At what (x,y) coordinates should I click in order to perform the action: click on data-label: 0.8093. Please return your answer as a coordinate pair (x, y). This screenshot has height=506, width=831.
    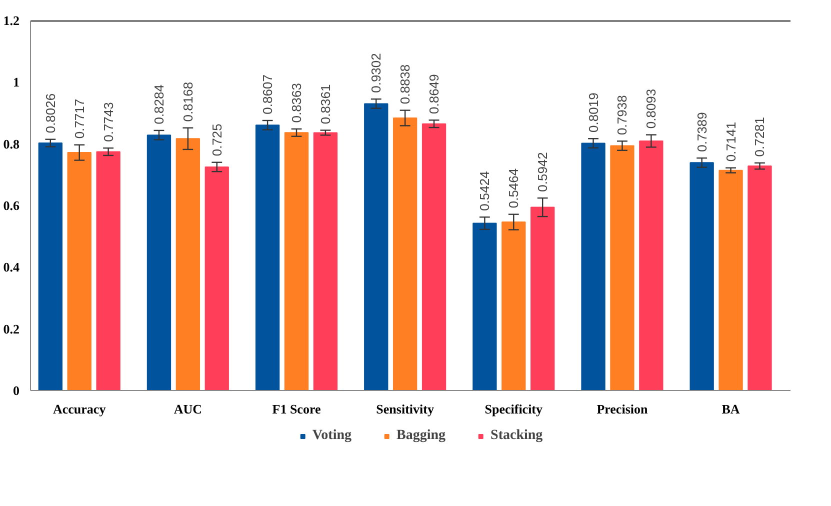
    Looking at the image, I should click on (651, 108).